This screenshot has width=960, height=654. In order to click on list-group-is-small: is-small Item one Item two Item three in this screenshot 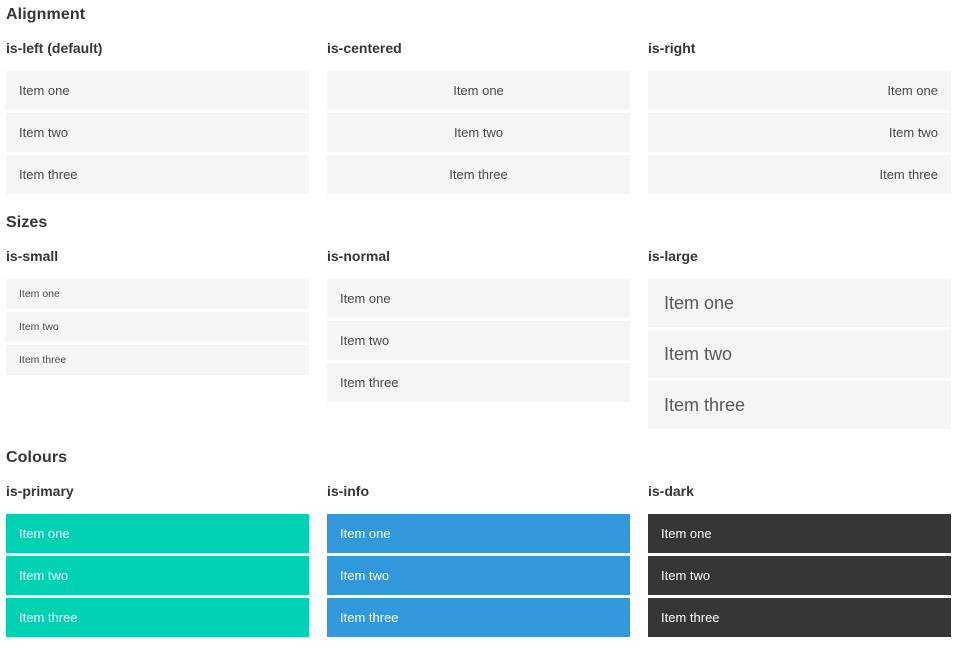, I will do `click(157, 311)`.